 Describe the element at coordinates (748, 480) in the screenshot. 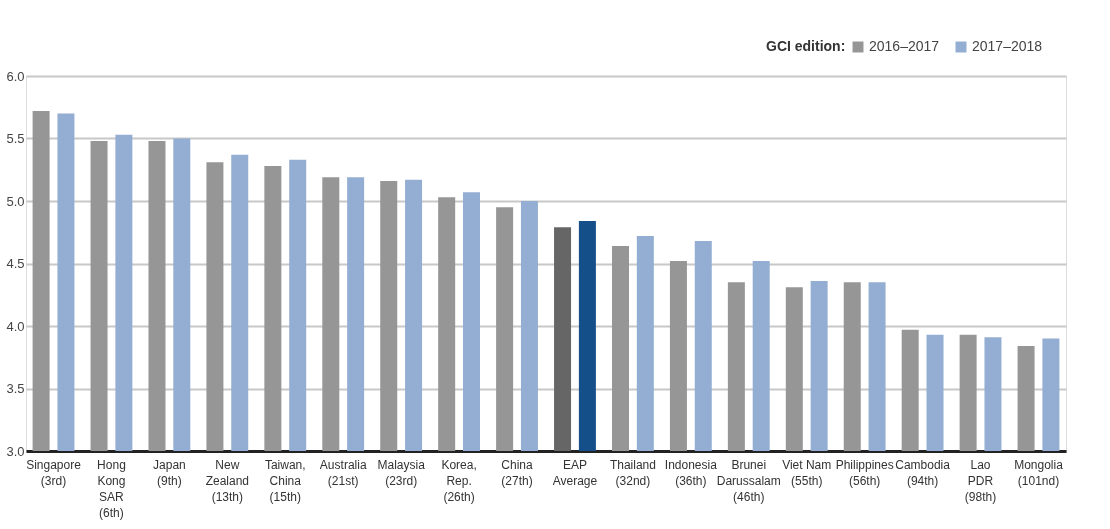

I see `x-tick-label: Brunei Darussalam (46th)` at that location.